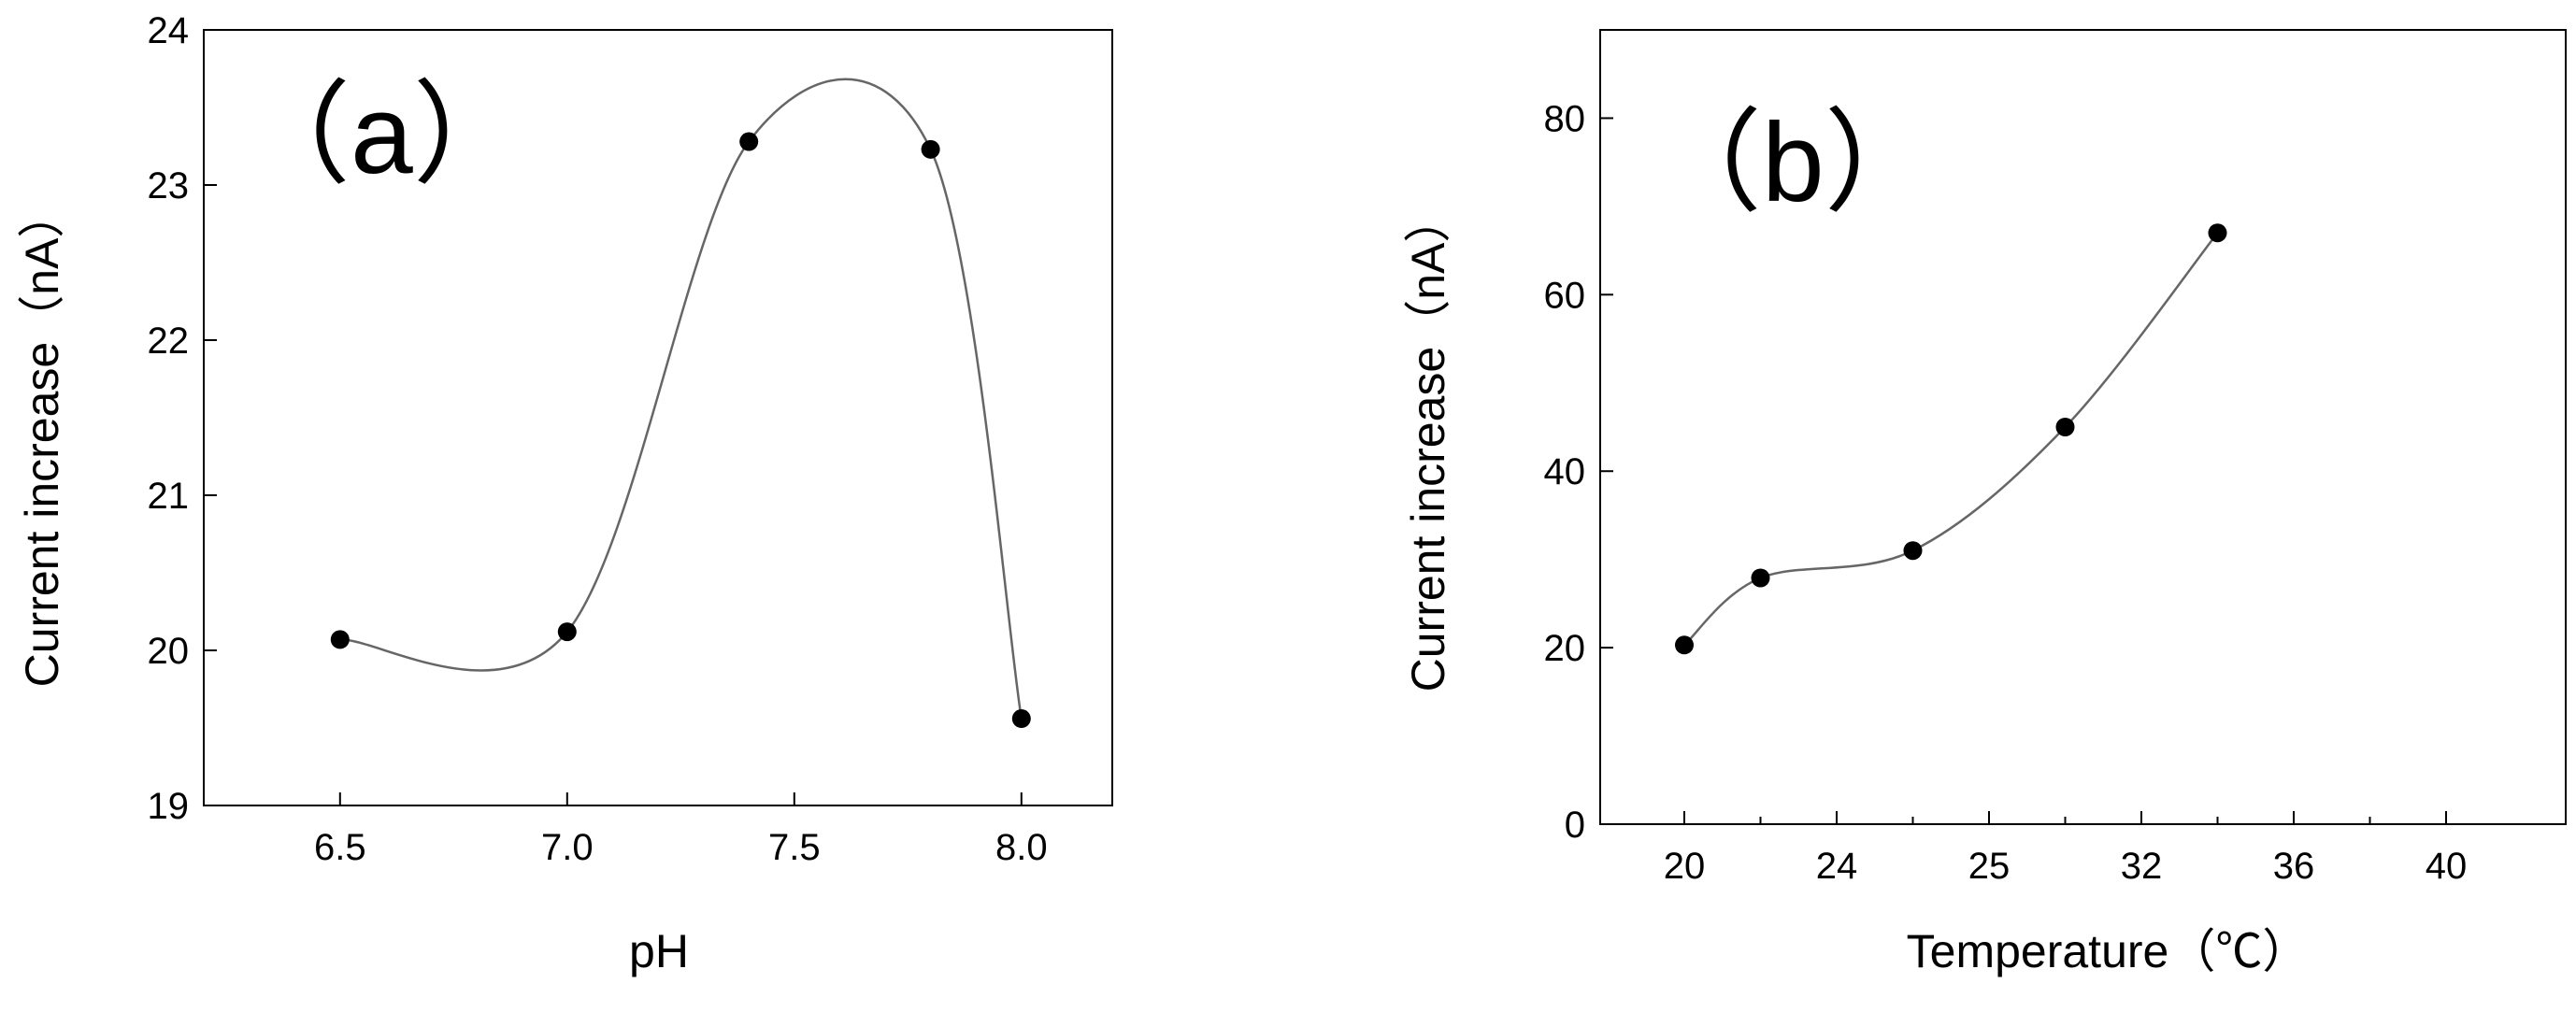 The height and width of the screenshot is (1012, 2576). Describe the element at coordinates (169, 806) in the screenshot. I see `y-tick-label-a: 19` at that location.